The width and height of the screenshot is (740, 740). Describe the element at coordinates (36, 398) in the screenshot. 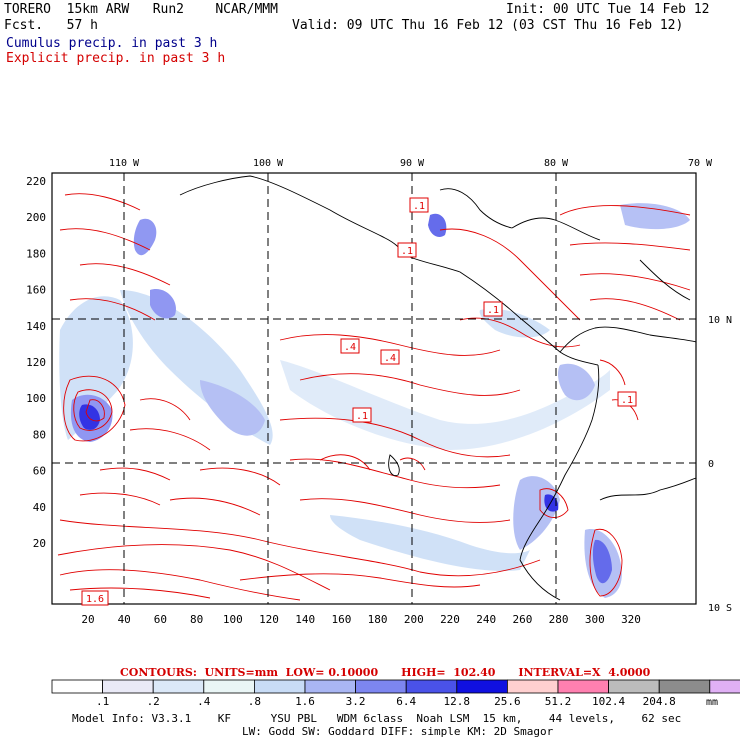

I see `y-tick-label: 100` at that location.